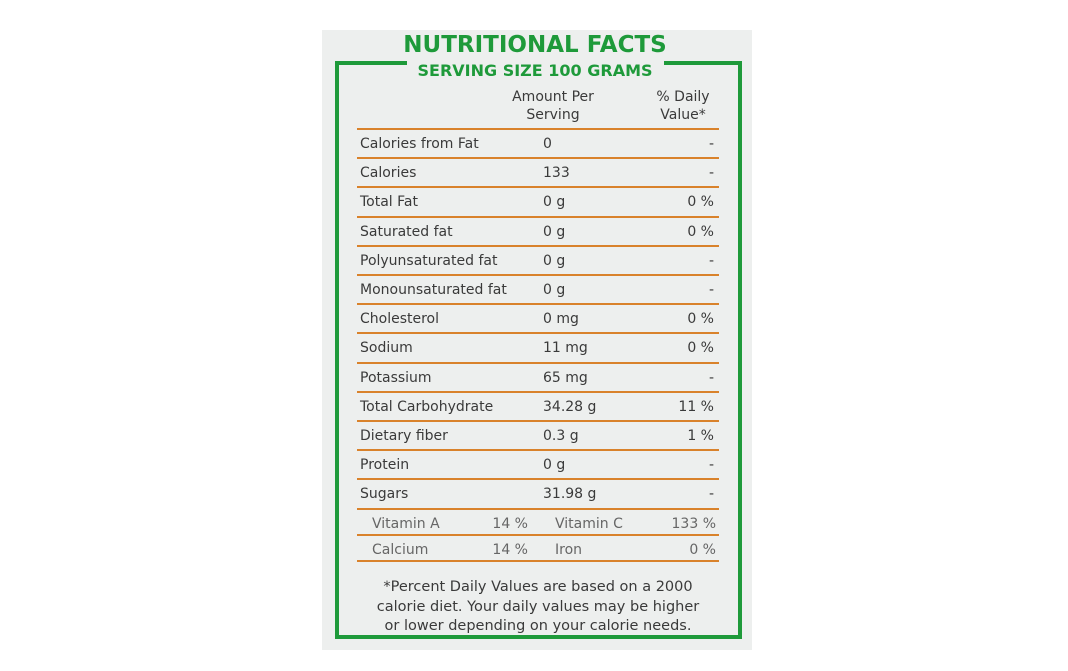 Image resolution: width=1068 pixels, height=671 pixels. What do you see at coordinates (389, 202) in the screenshot?
I see `nutrient: Total Fat` at bounding box center [389, 202].